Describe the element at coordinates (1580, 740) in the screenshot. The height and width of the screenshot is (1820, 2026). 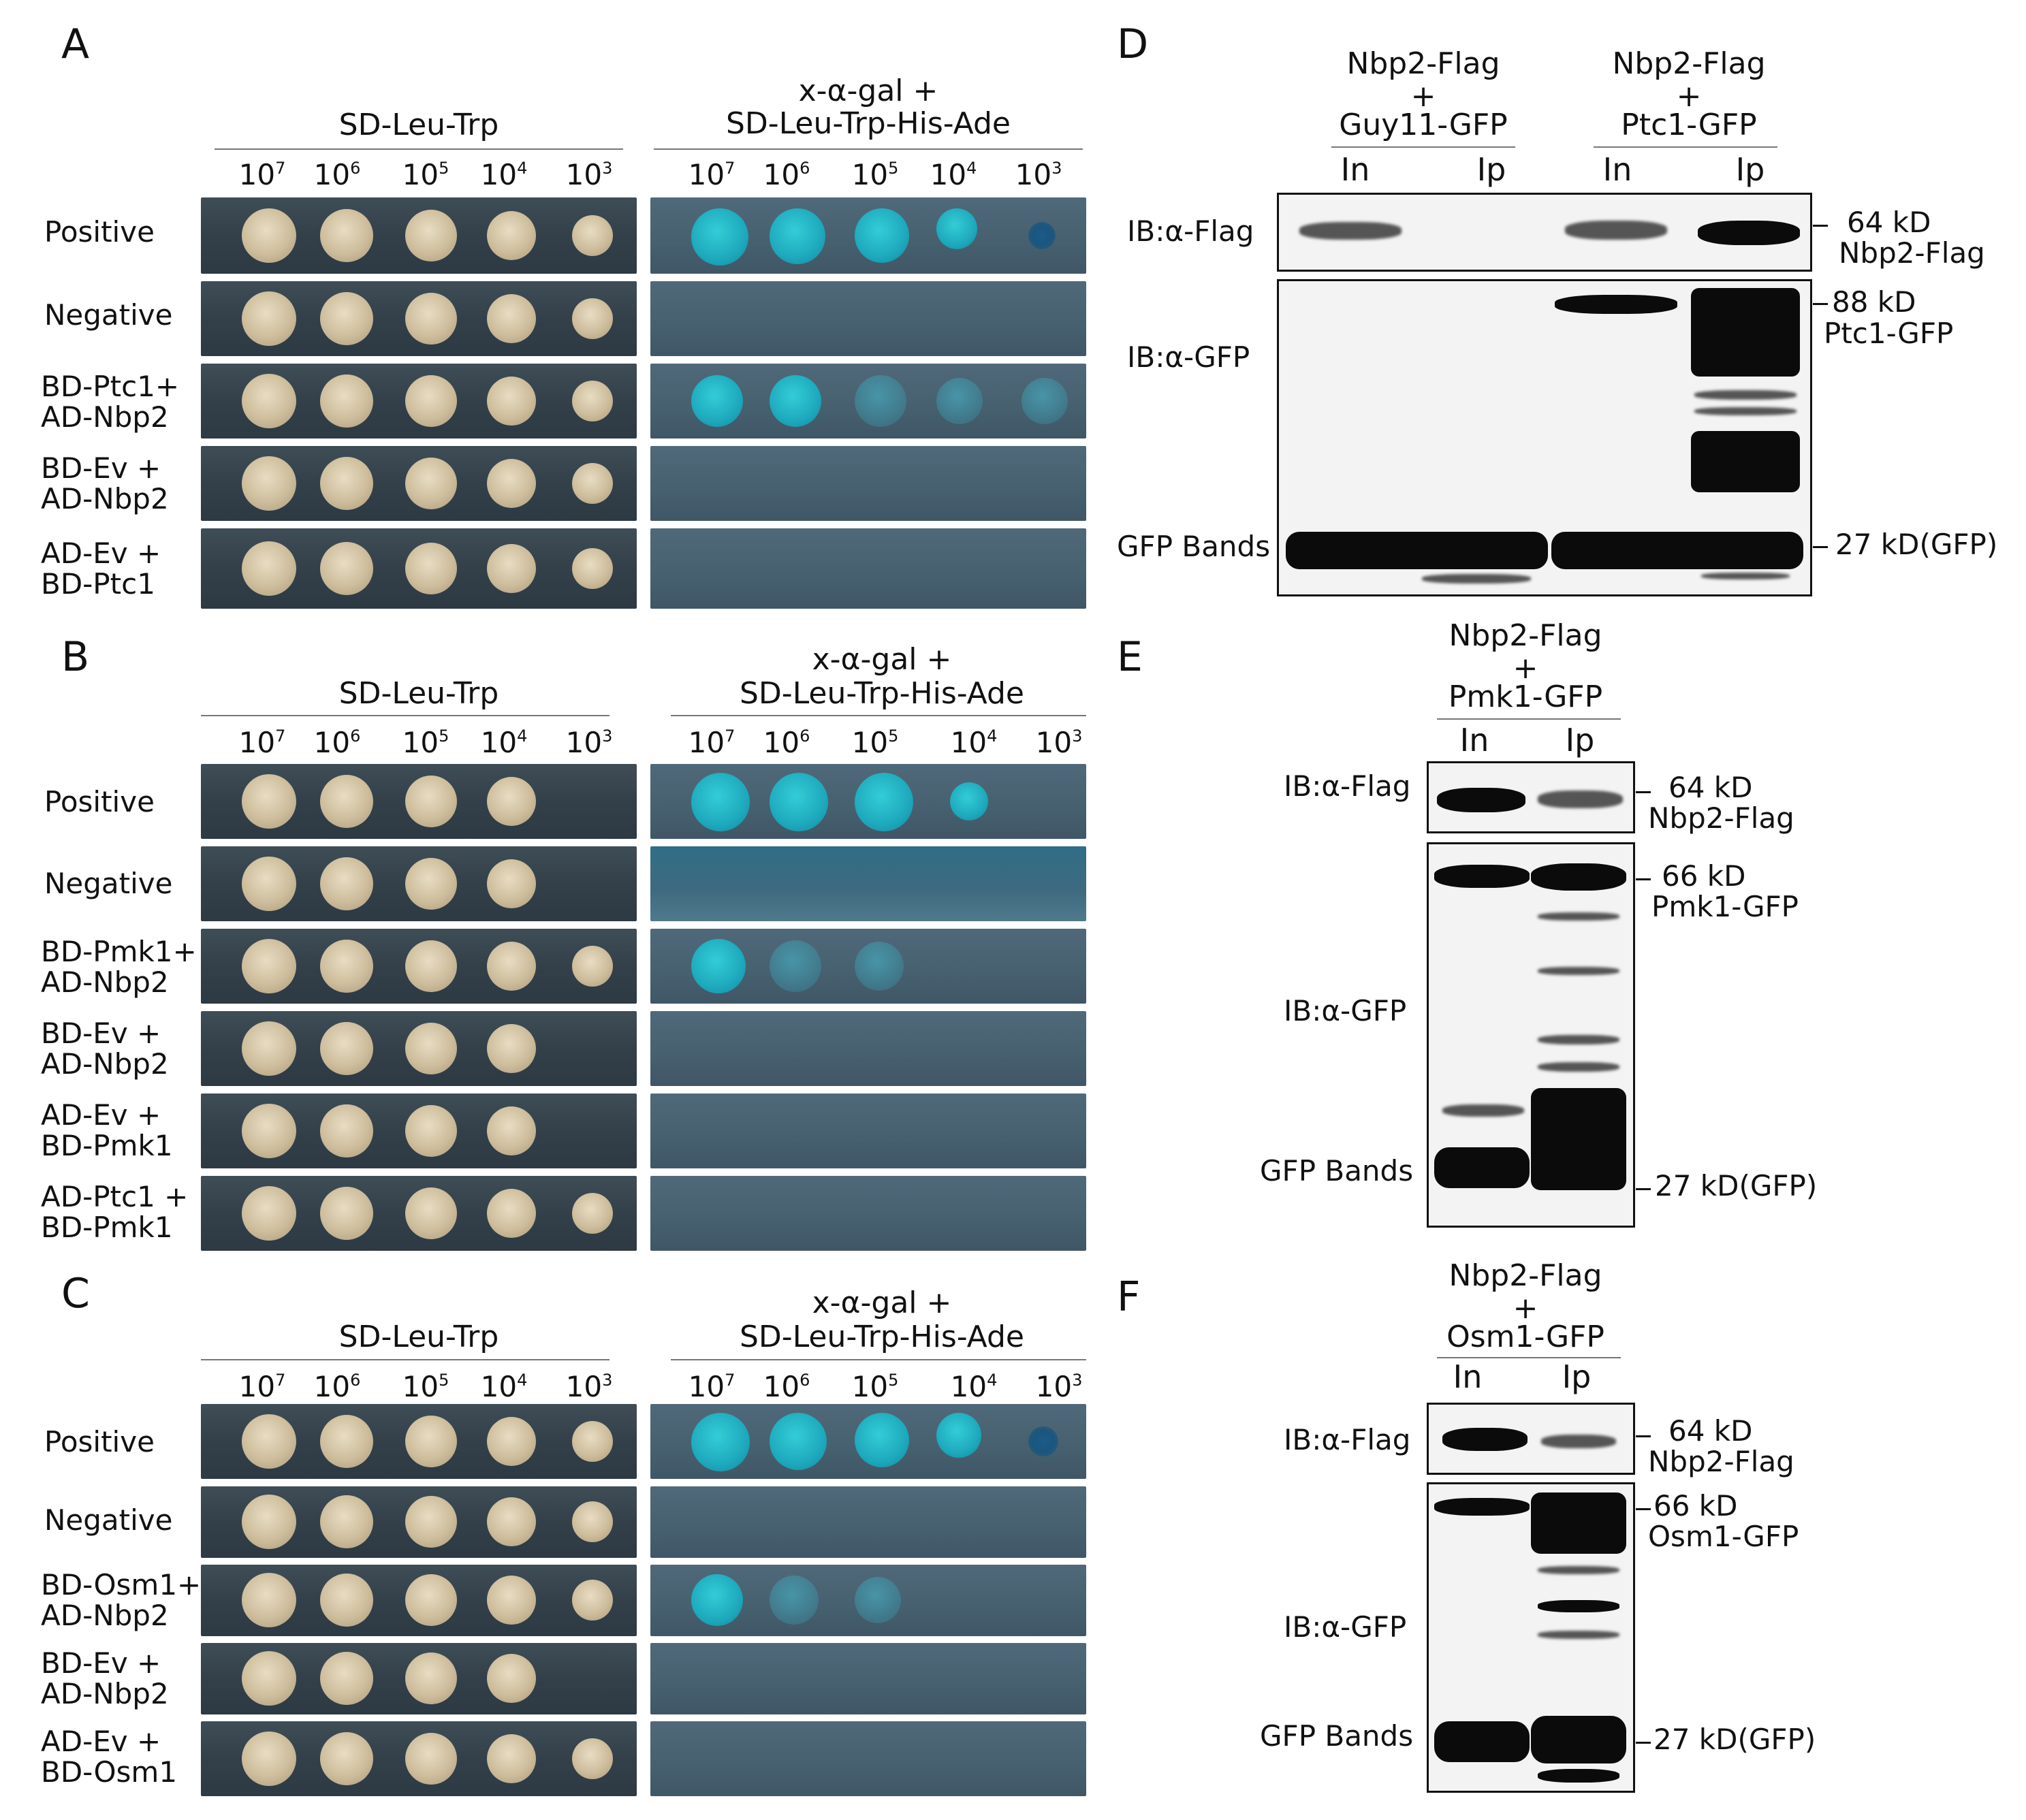
I see `lane-label: Ip` at that location.